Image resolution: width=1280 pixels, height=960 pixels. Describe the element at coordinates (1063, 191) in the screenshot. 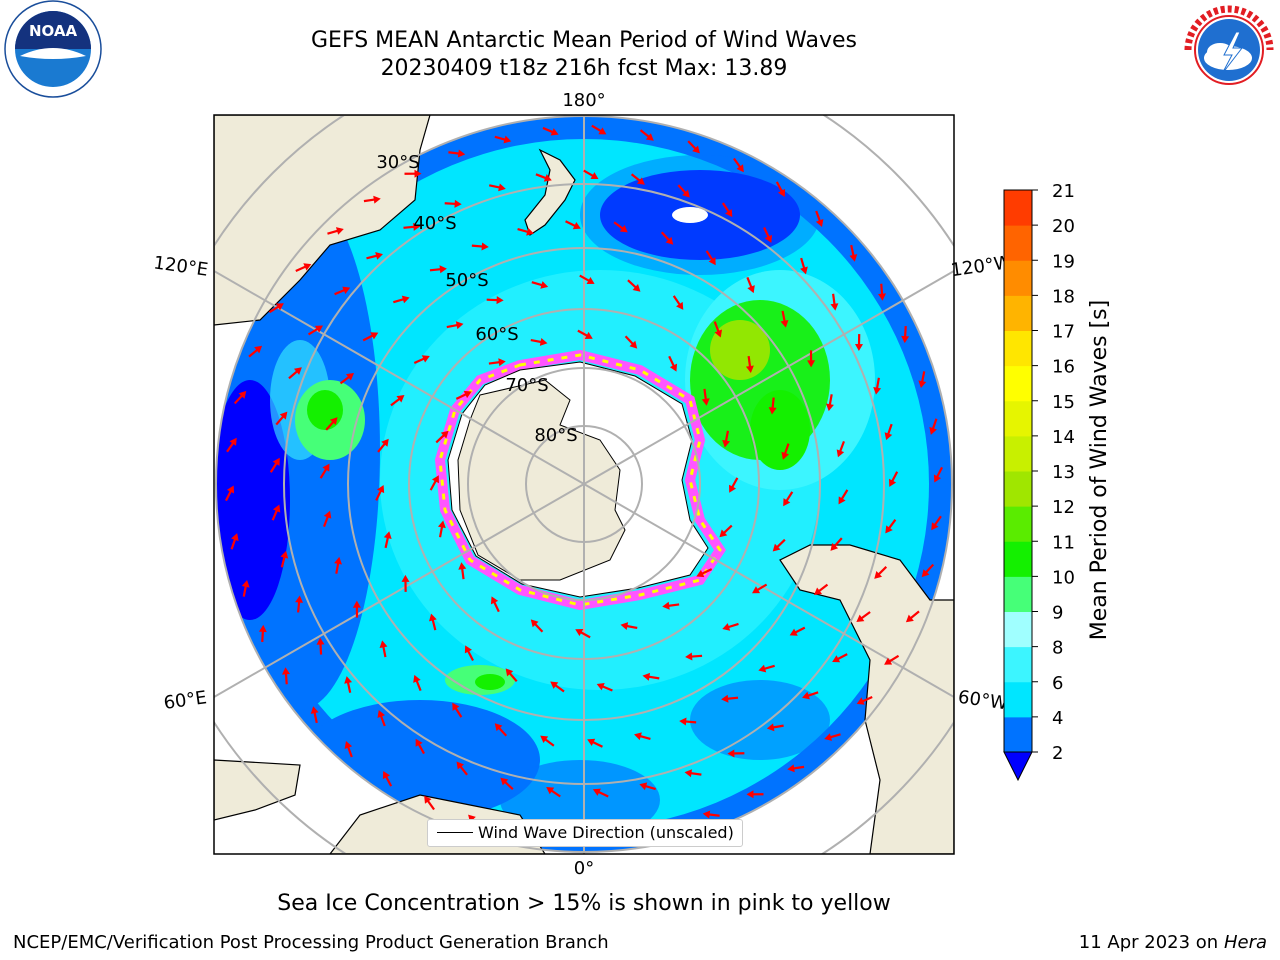

I see `colorbar-tick-label: 21` at that location.